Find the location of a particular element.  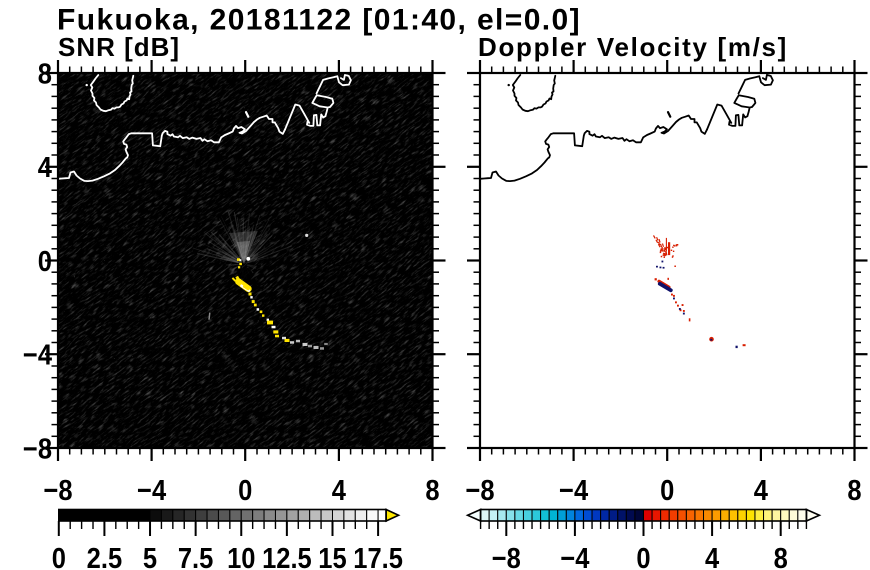

svg-text: 5 is located at coordinates (150, 555).